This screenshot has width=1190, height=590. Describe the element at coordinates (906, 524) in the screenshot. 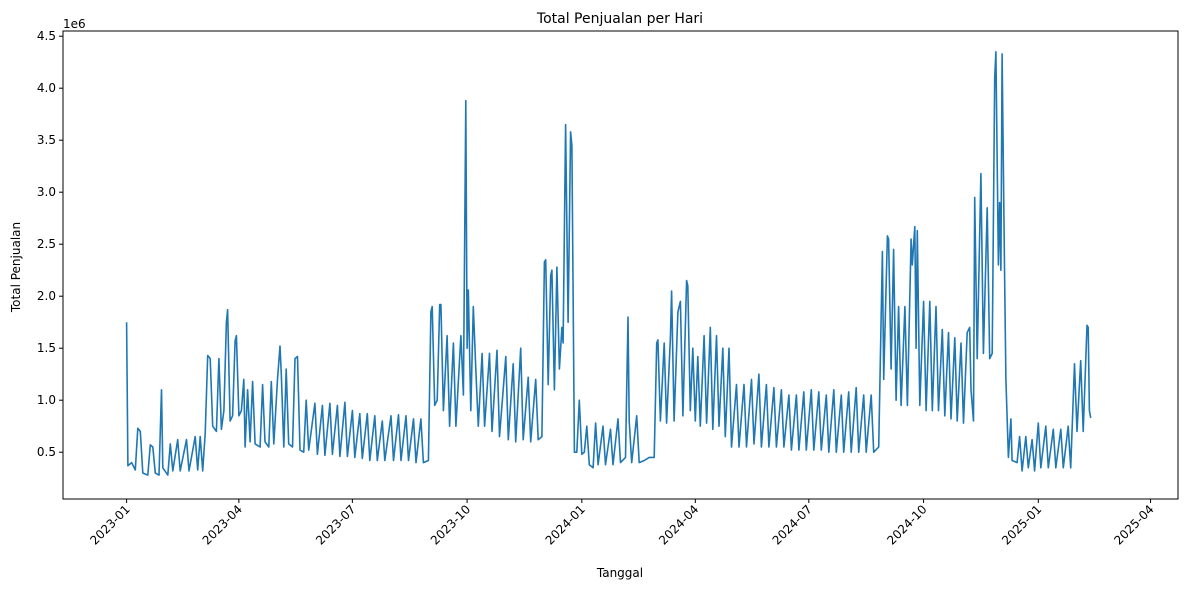

I see `x-tick-label: 2024-10` at that location.